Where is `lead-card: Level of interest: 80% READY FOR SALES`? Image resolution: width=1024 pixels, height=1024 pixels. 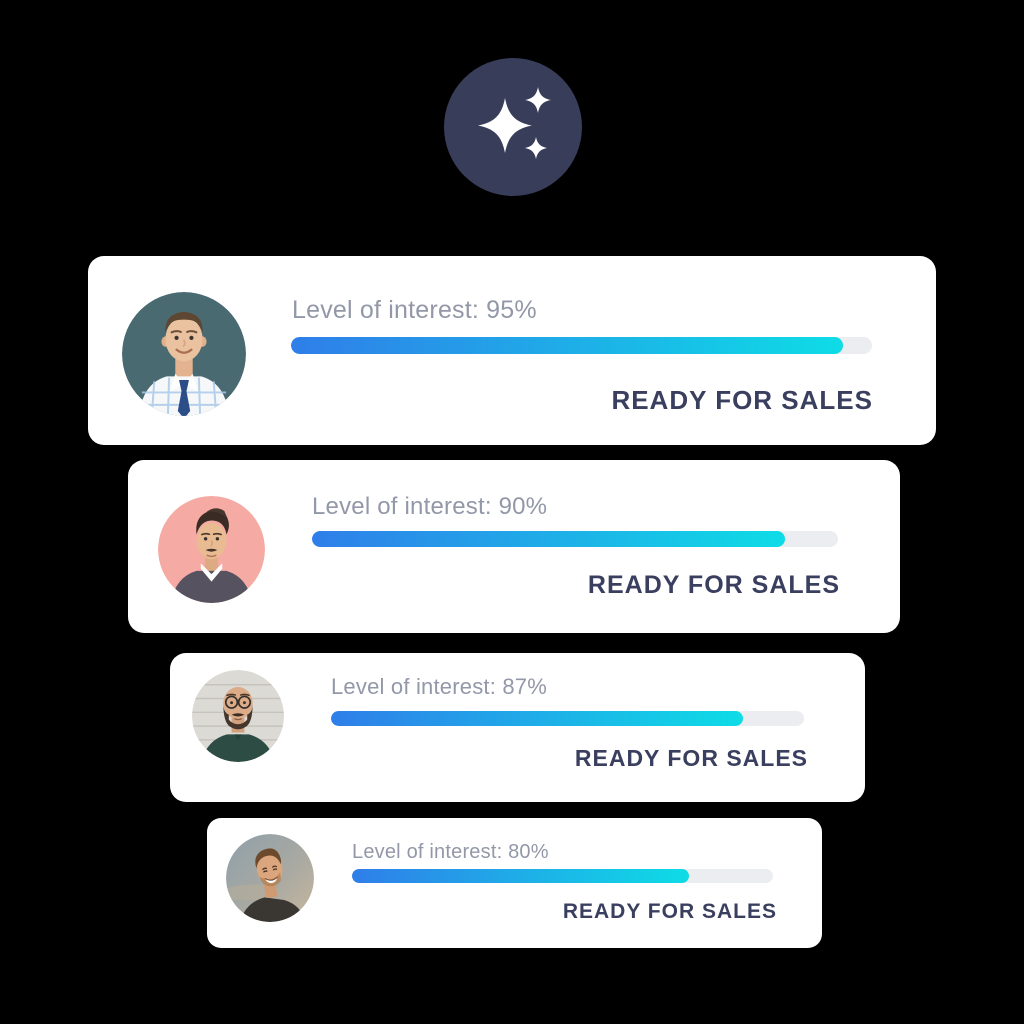 lead-card: Level of interest: 80% READY FOR SALES is located at coordinates (514, 883).